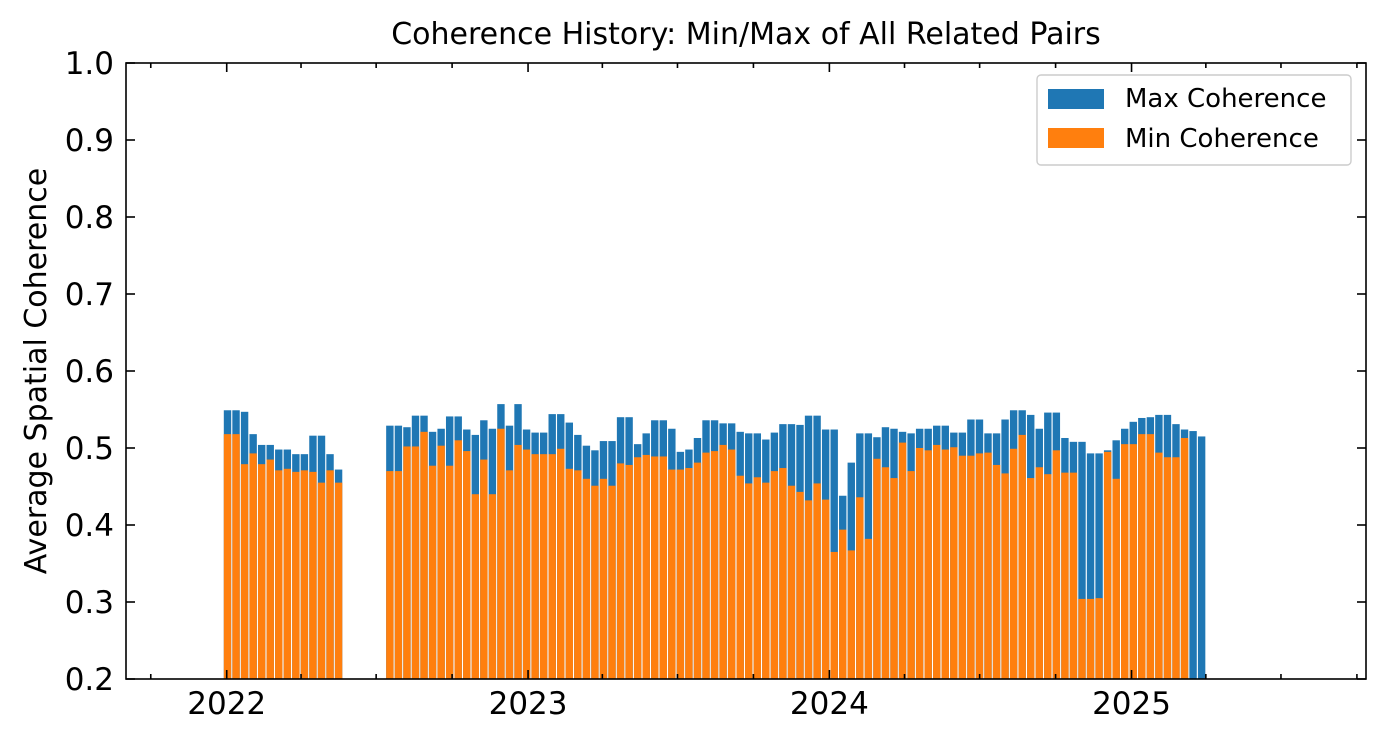 This screenshot has width=1387, height=741. I want to click on y-tick-label: 1.0, so click(89, 64).